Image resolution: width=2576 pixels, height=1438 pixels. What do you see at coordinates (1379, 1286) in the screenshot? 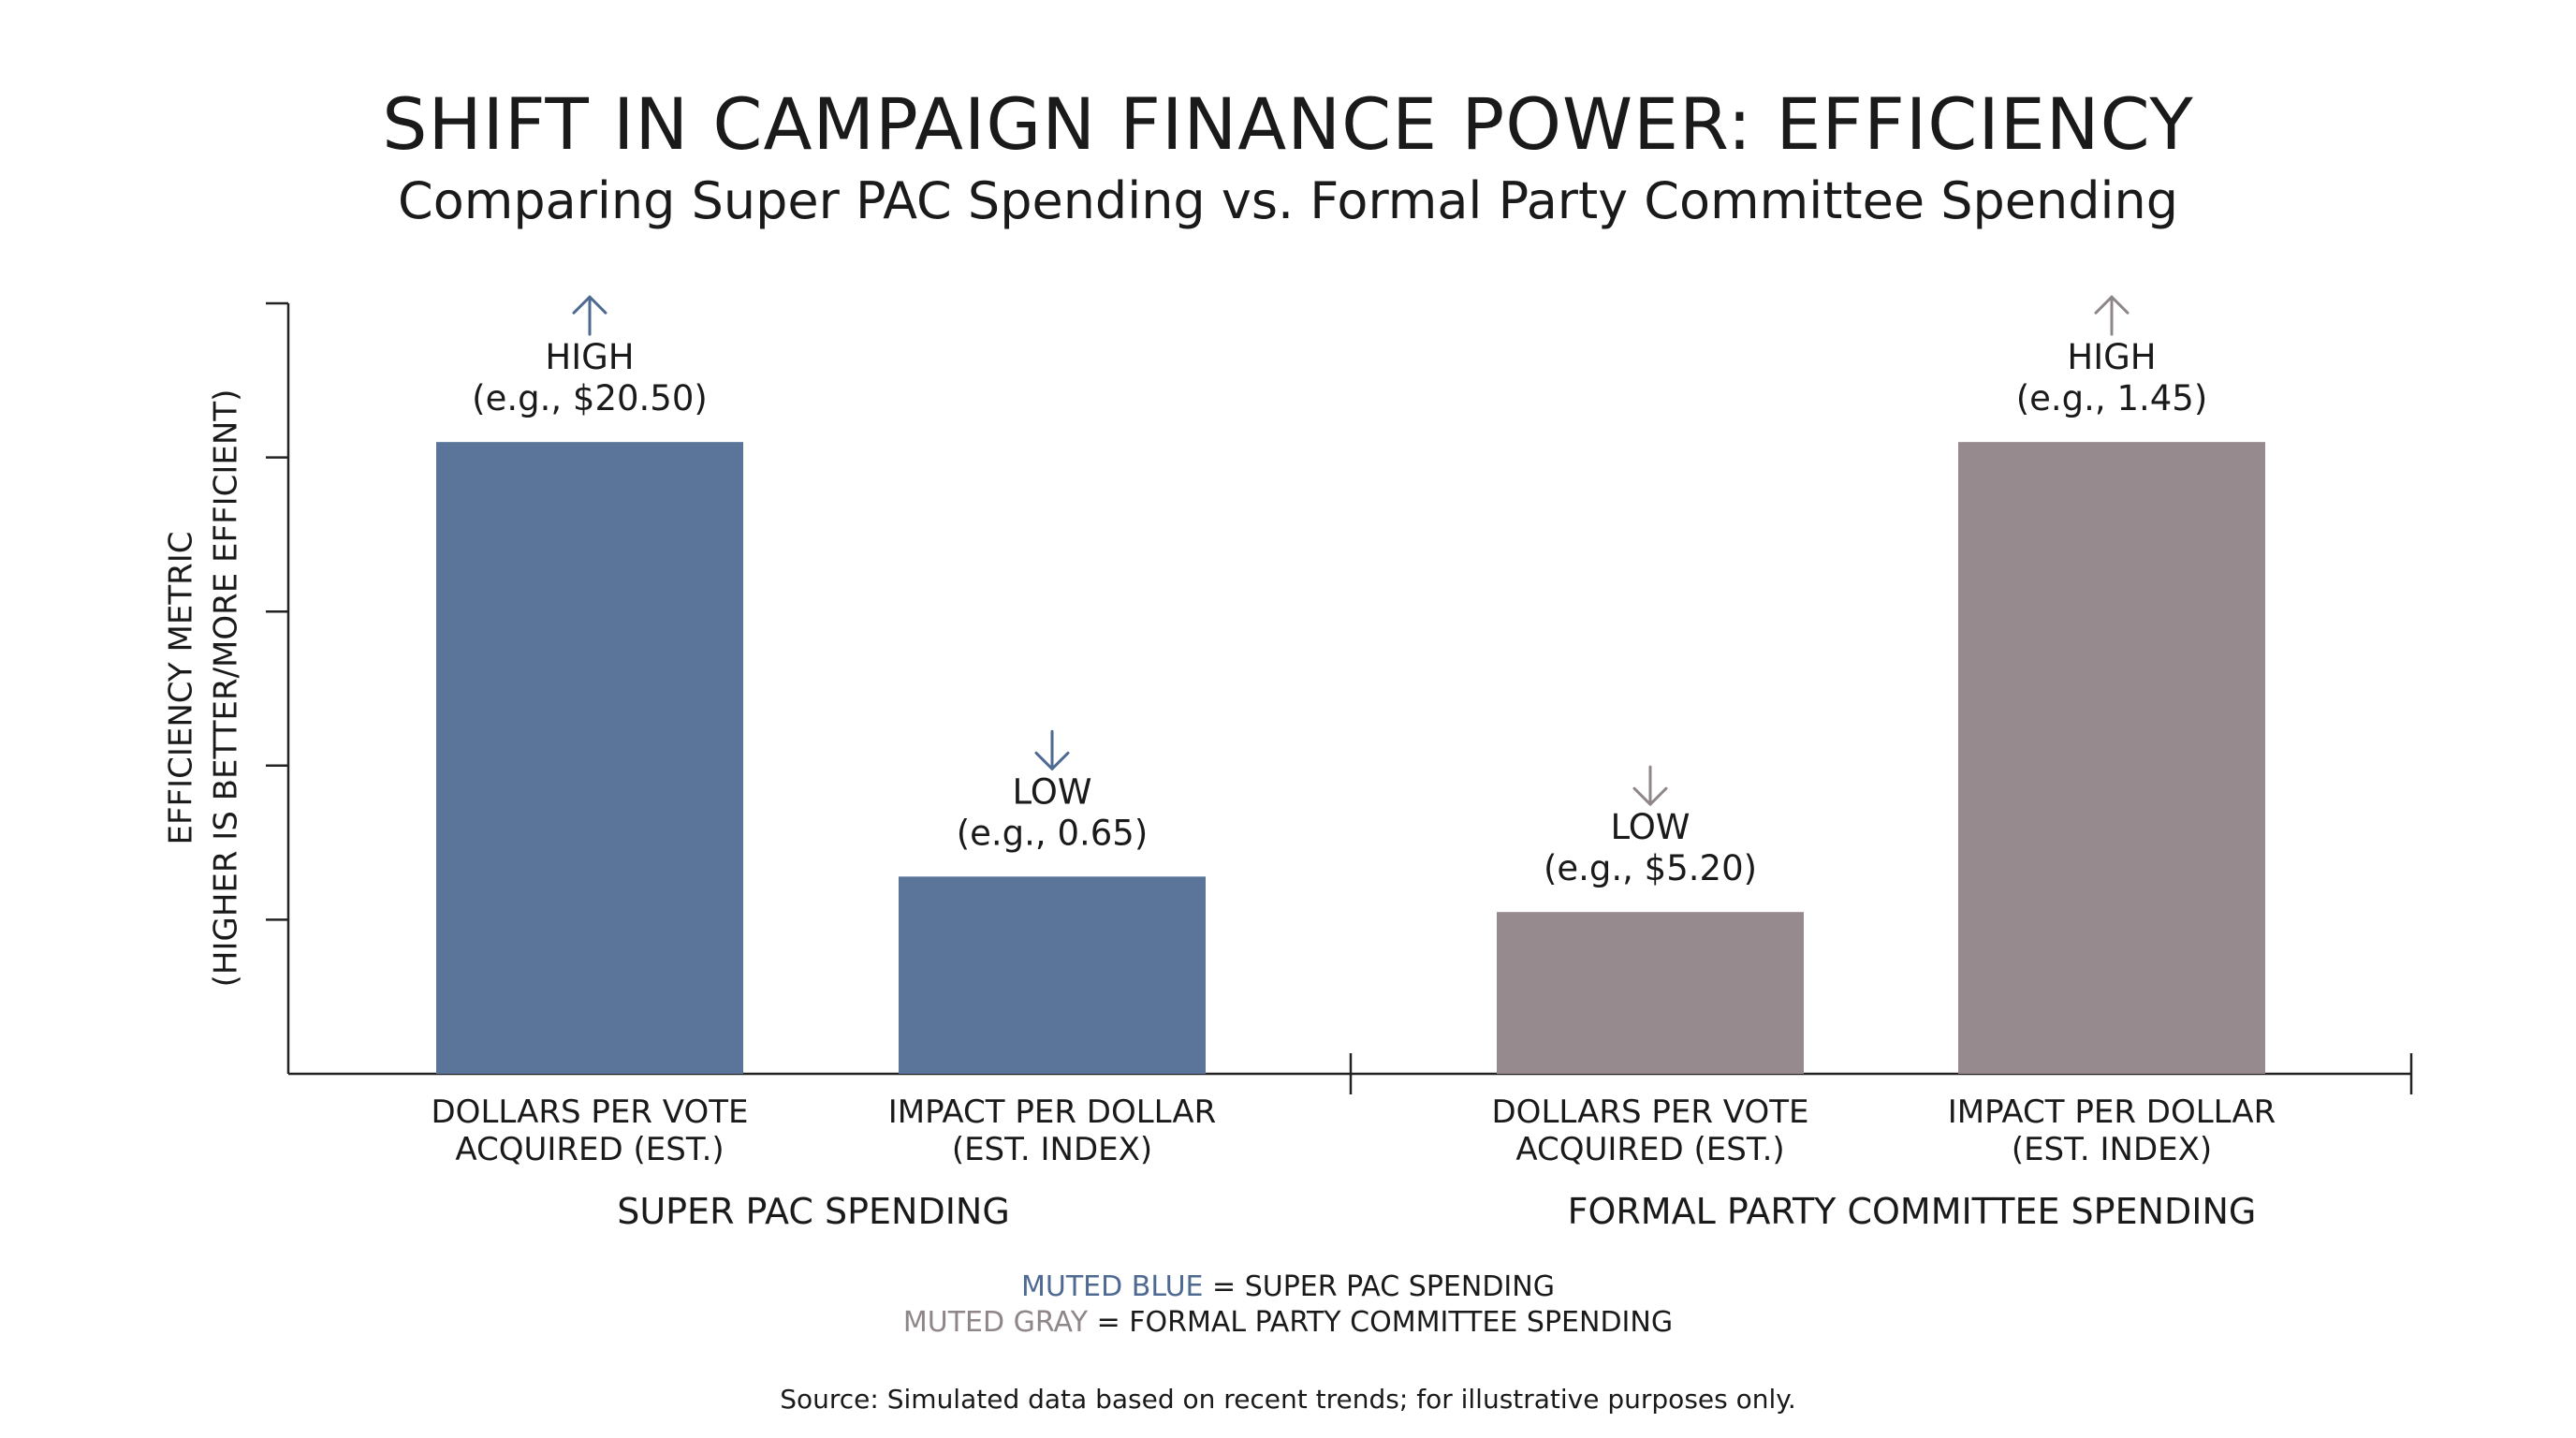
I see `legend-blue-text: = SUPER PAC SPENDING` at bounding box center [1379, 1286].